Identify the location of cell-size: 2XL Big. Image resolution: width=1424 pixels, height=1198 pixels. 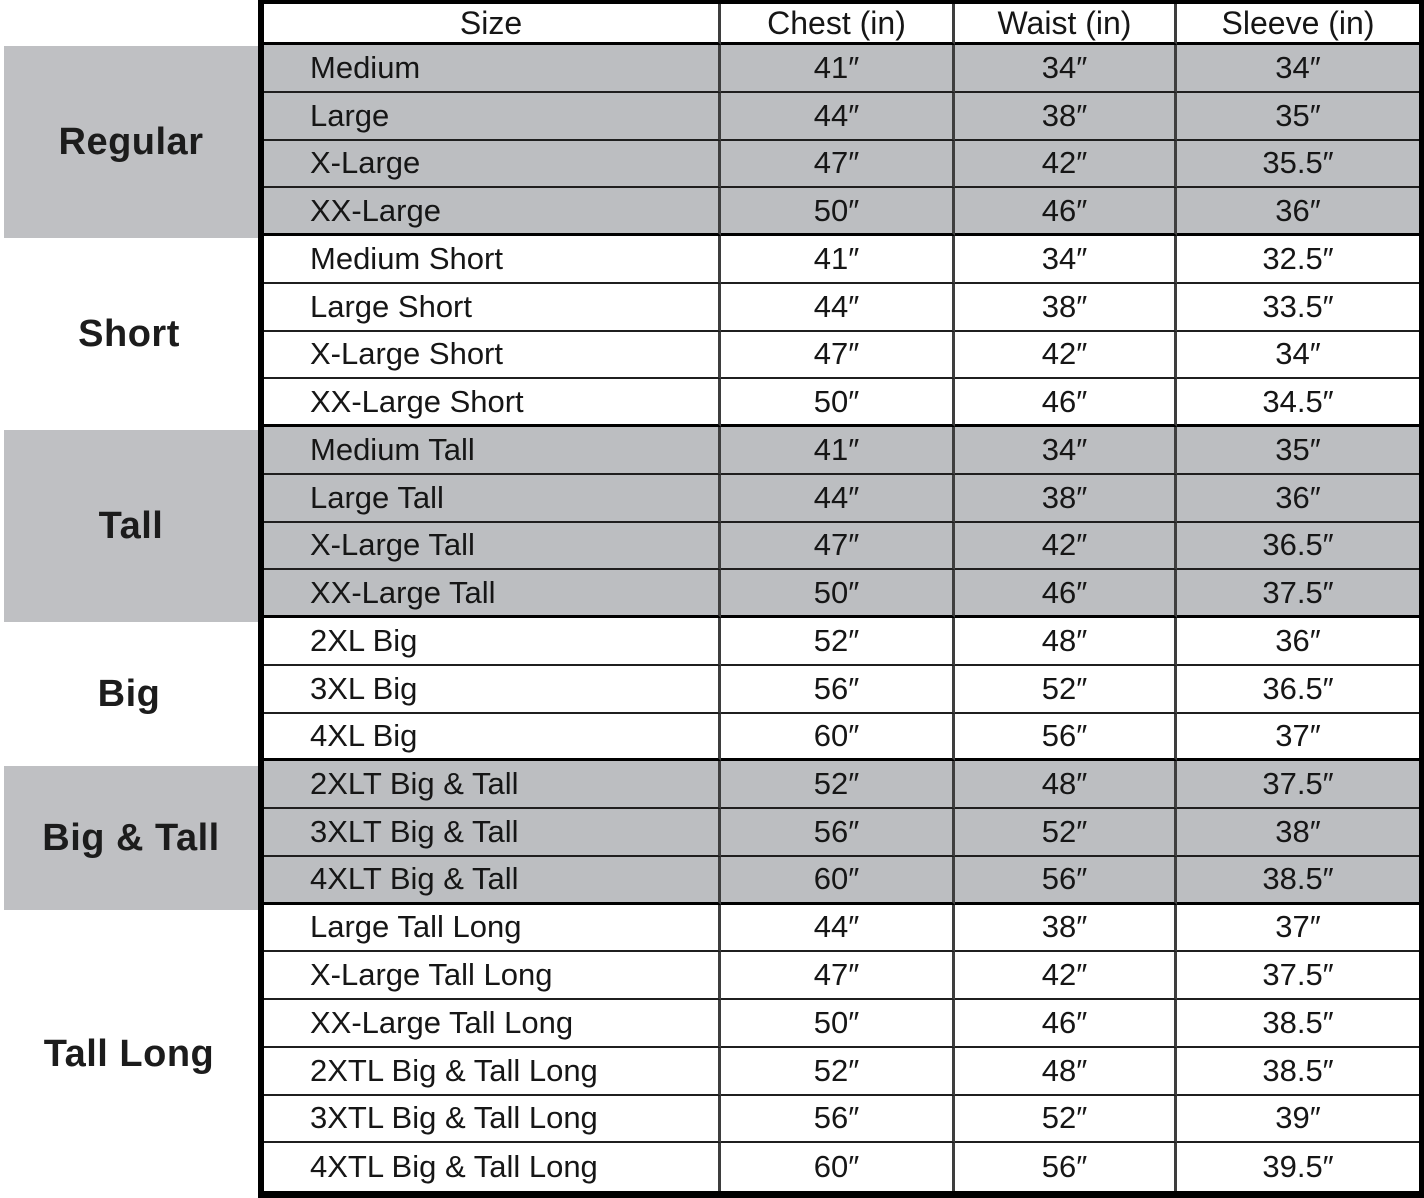
(492, 642).